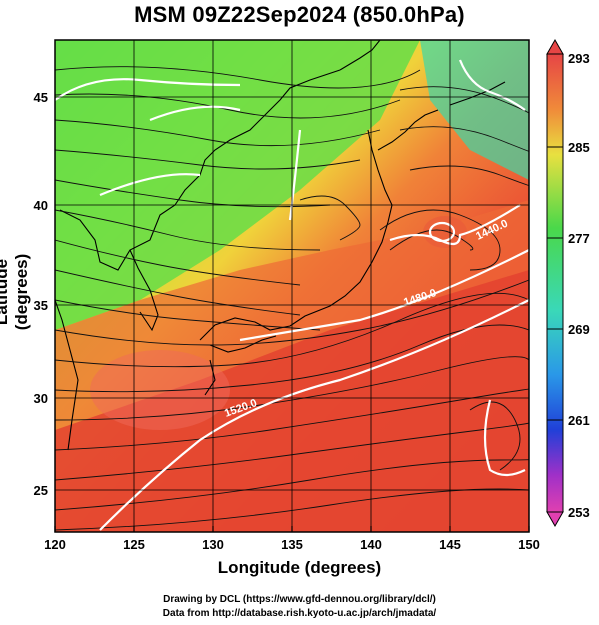 This screenshot has width=599, height=625. Describe the element at coordinates (292, 544) in the screenshot. I see `x-tick-label: 135` at that location.